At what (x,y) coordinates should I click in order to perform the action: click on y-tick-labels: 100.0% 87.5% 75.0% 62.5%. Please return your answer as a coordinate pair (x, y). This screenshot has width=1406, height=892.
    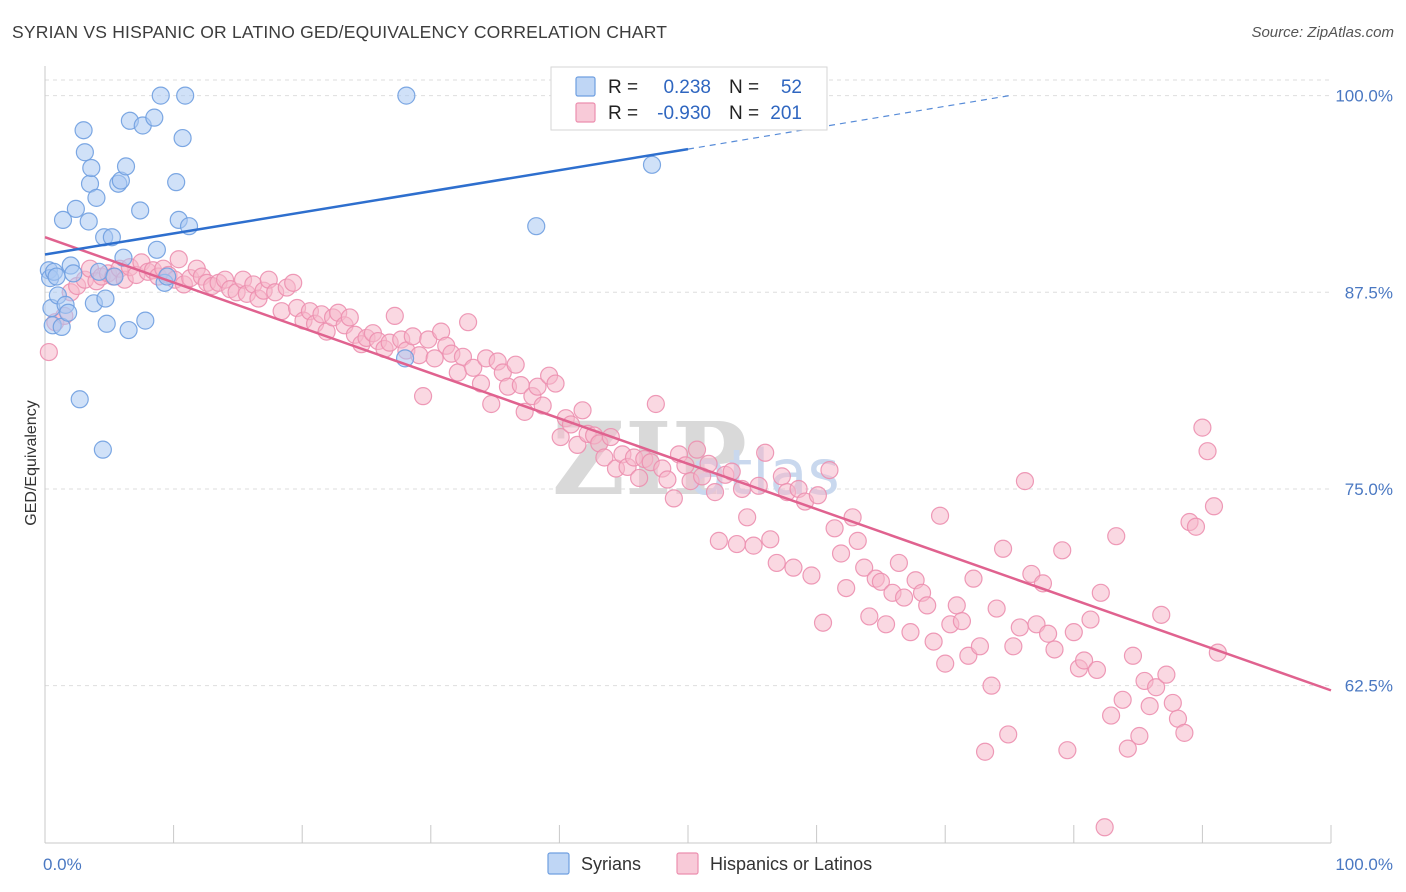
    Looking at the image, I should click on (1364, 391).